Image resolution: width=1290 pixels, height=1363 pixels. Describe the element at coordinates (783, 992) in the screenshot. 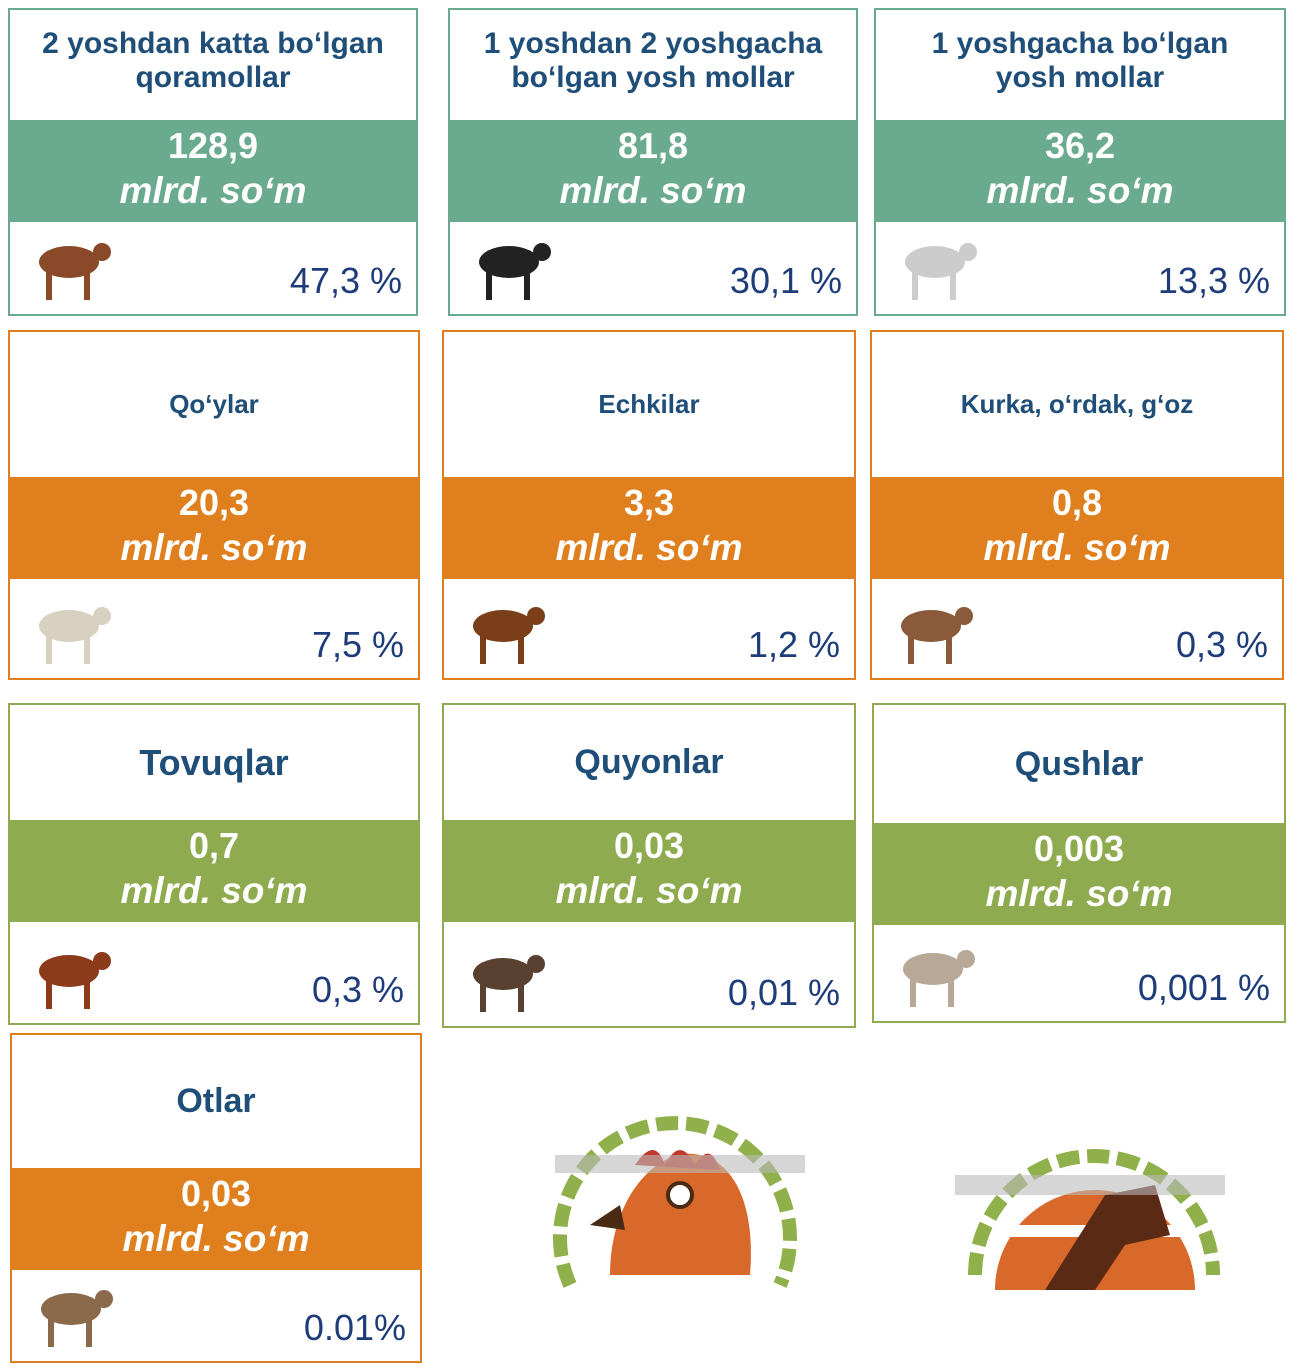

I see `percent: 0,01 %` at that location.